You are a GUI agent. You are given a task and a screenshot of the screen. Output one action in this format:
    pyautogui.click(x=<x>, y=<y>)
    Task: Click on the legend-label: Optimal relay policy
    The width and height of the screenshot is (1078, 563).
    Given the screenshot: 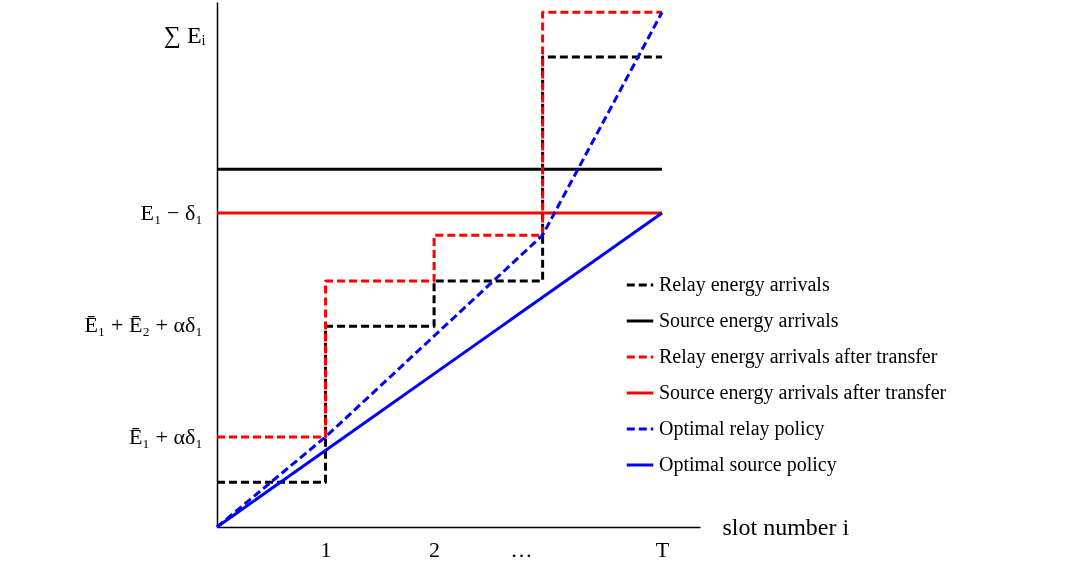 What is the action you would take?
    pyautogui.click(x=742, y=428)
    